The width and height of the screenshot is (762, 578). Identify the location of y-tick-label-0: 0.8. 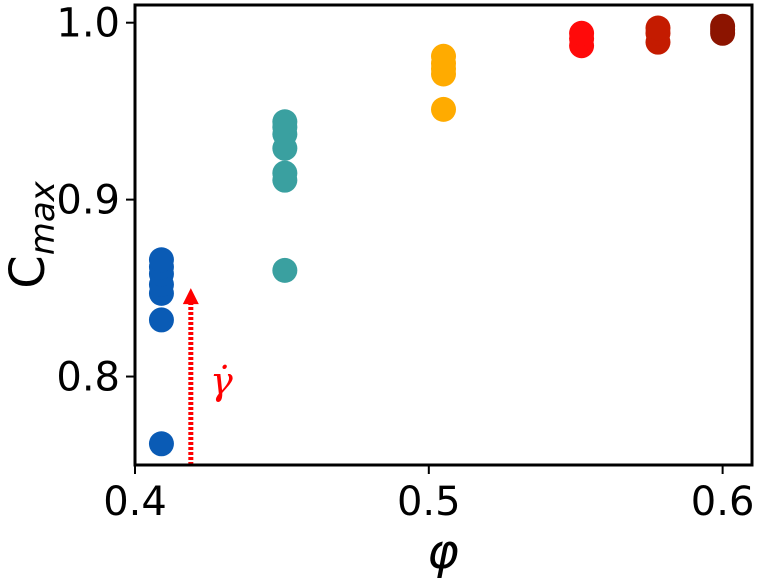
(88, 378).